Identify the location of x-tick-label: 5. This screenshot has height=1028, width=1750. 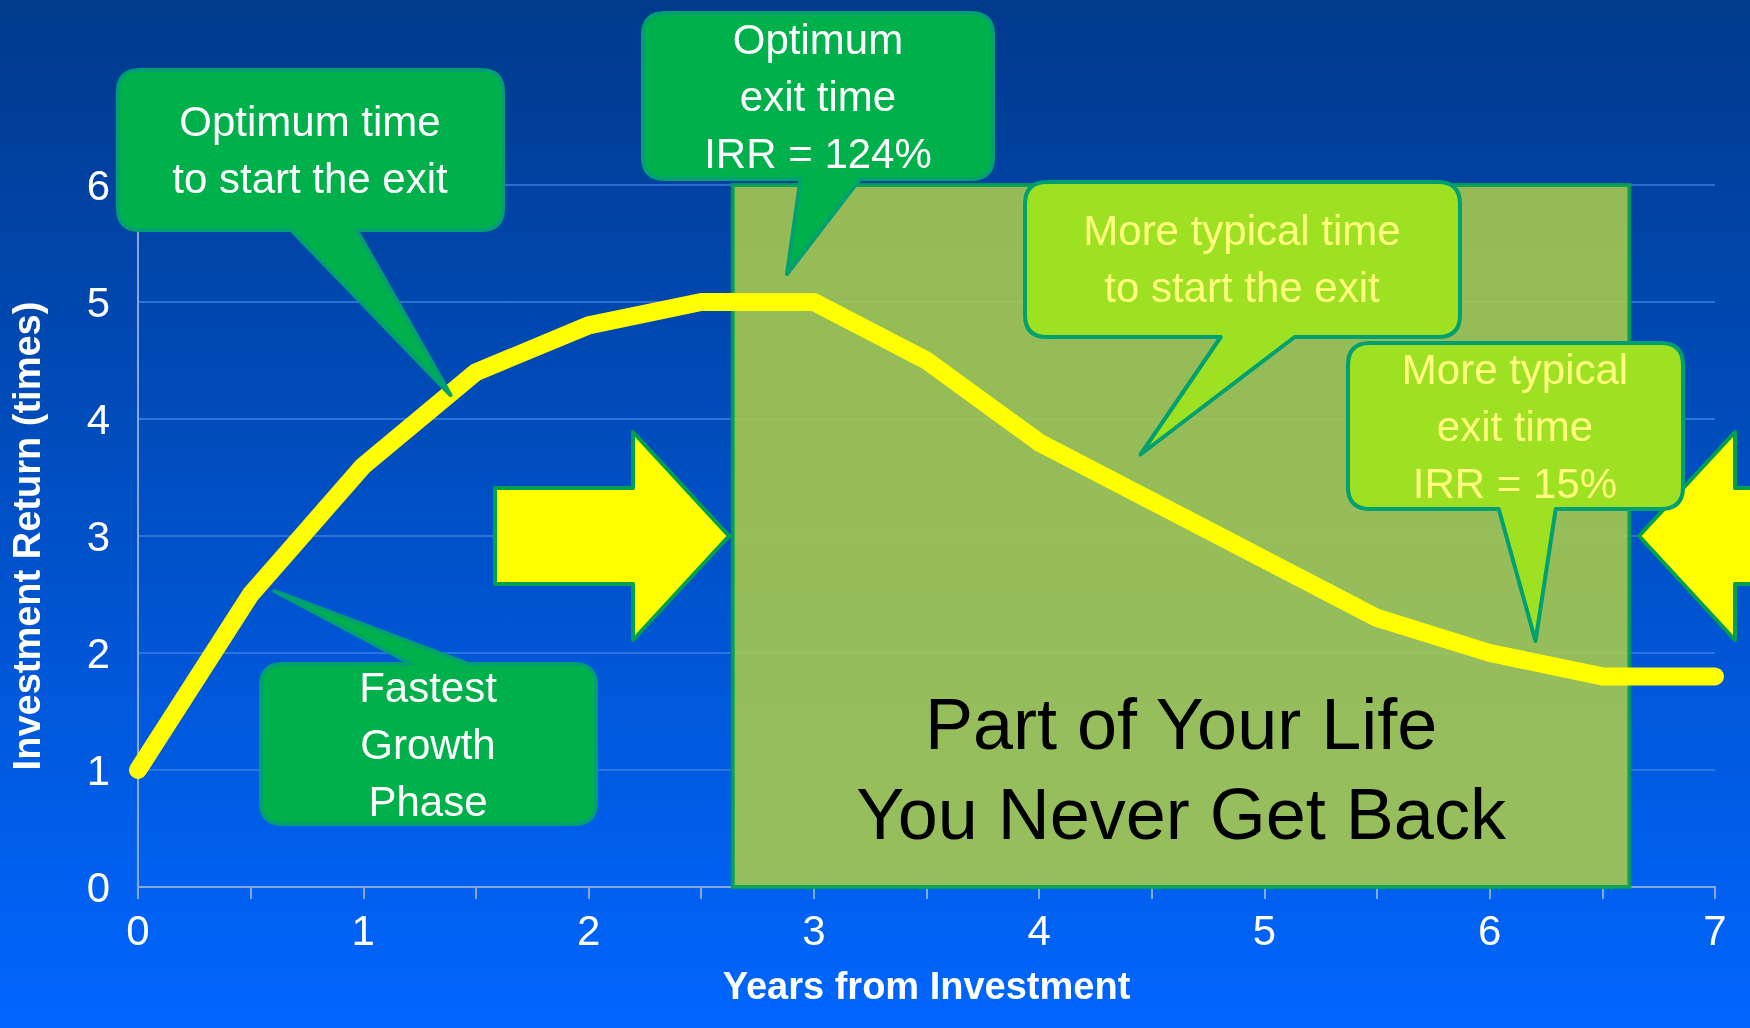
(1264, 930).